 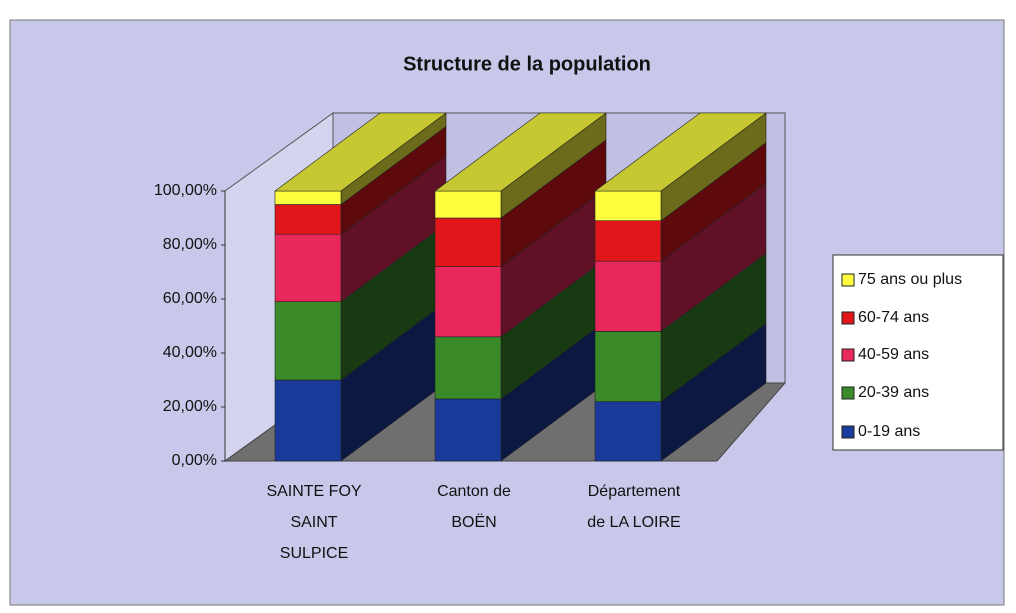 I want to click on x-tick-label: Canton de, so click(x=474, y=491).